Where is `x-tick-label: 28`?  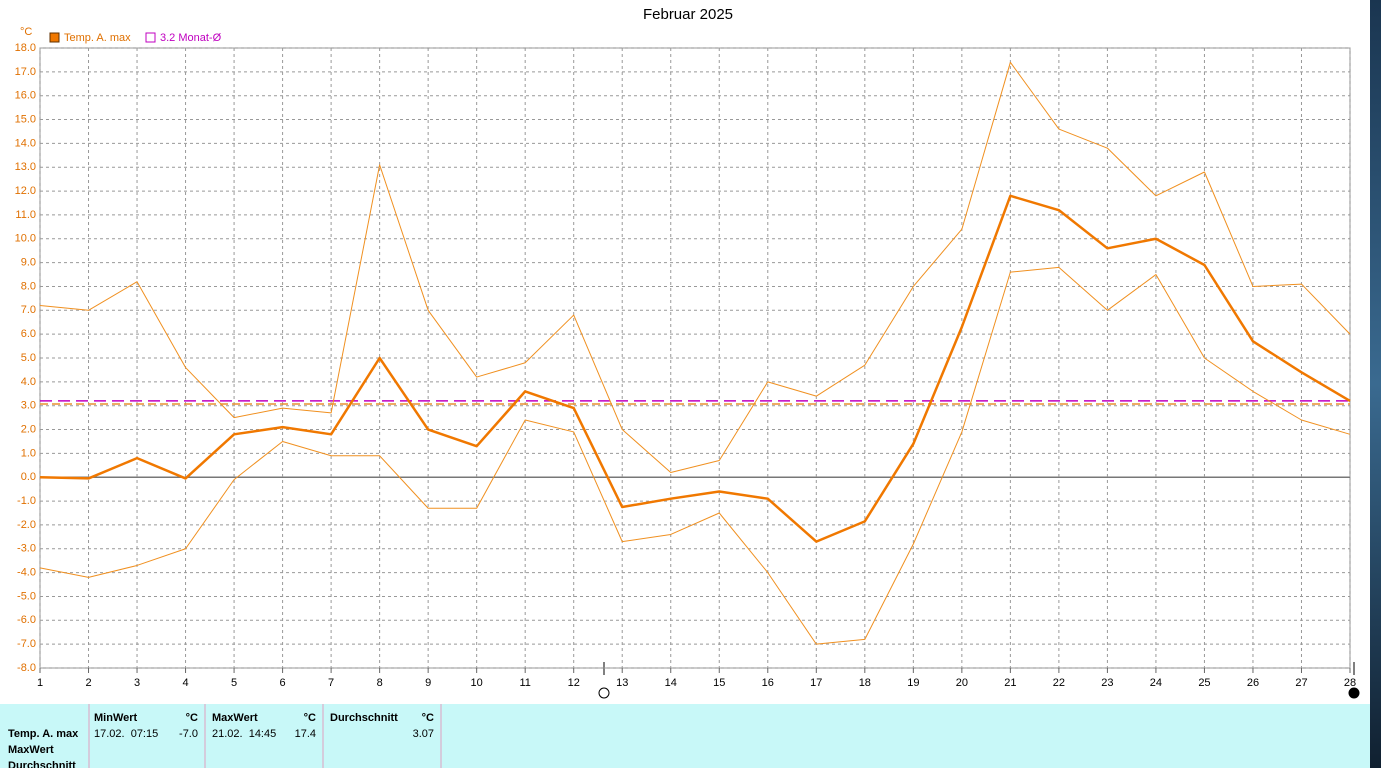 x-tick-label: 28 is located at coordinates (1350, 683).